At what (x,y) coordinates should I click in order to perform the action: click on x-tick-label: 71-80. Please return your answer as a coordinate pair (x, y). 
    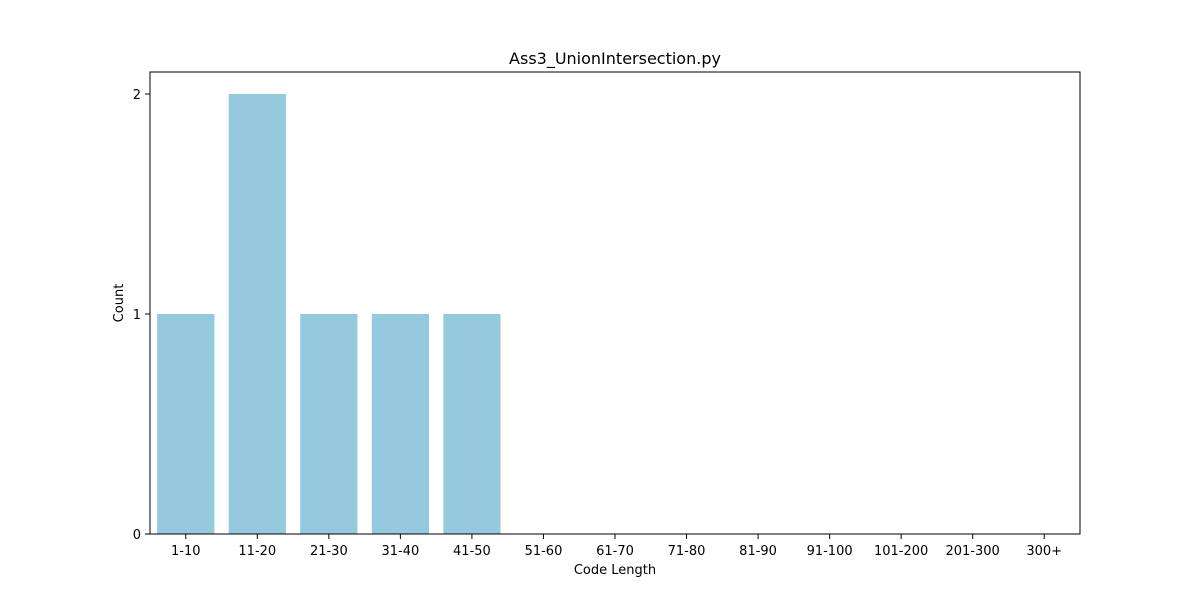
    Looking at the image, I should click on (687, 551).